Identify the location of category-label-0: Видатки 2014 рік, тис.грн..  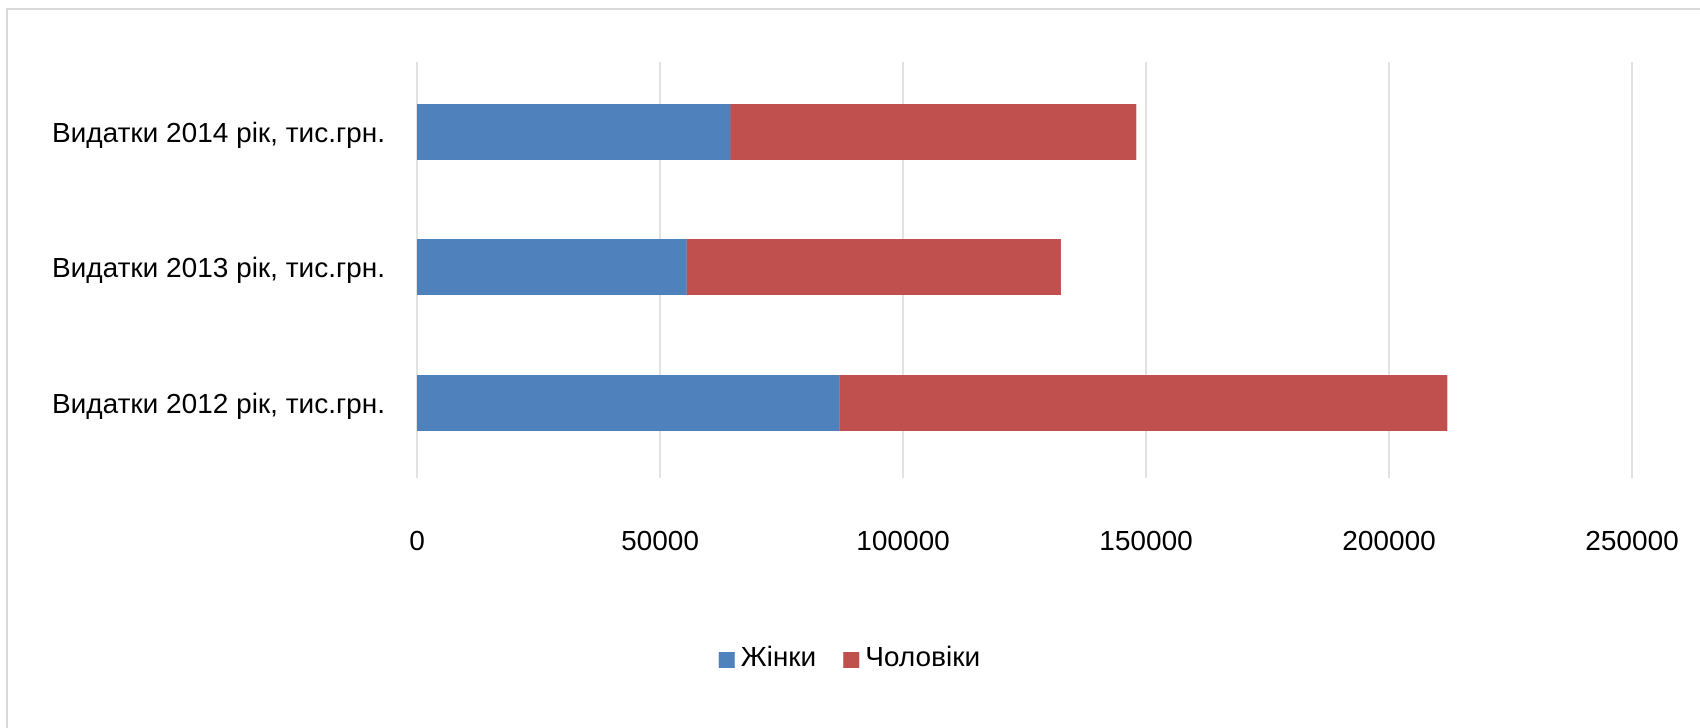
(218, 132).